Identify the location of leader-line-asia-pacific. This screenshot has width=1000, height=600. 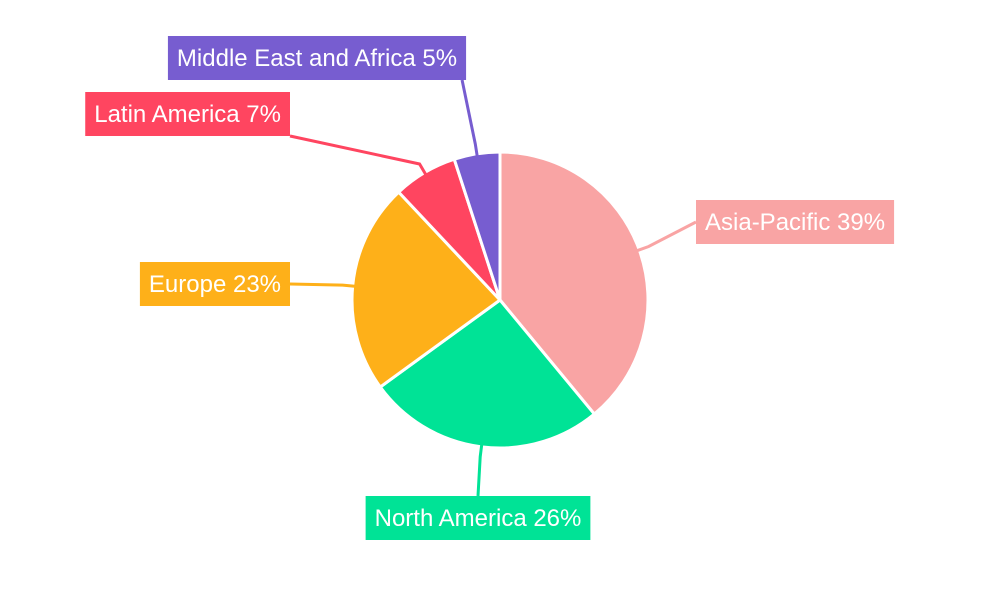
(666, 236).